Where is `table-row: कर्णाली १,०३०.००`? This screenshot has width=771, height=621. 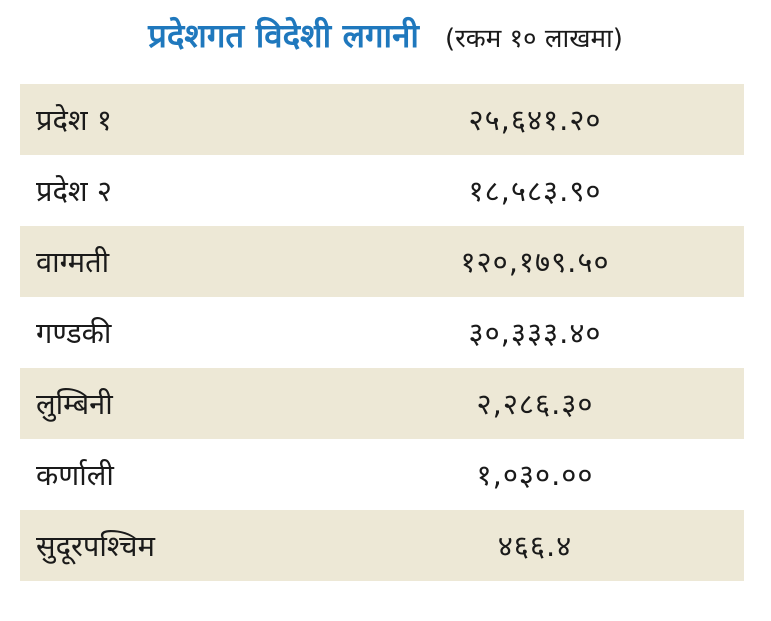 table-row: कर्णाली १,०३०.०० is located at coordinates (382, 474).